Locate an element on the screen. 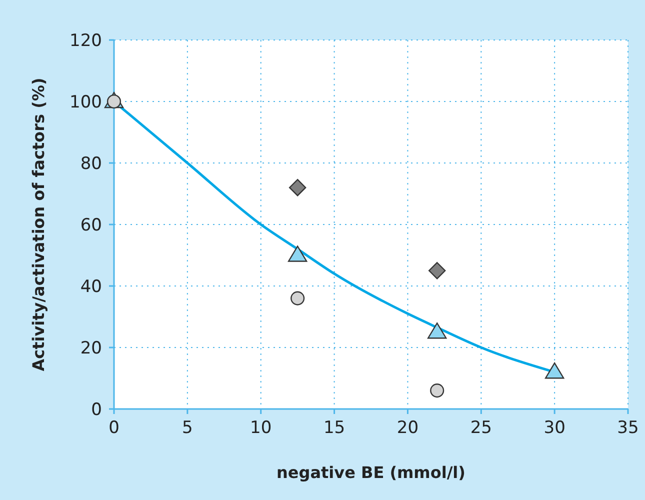 The width and height of the screenshot is (645, 500). y-tick-label: 60 is located at coordinates (91, 226).